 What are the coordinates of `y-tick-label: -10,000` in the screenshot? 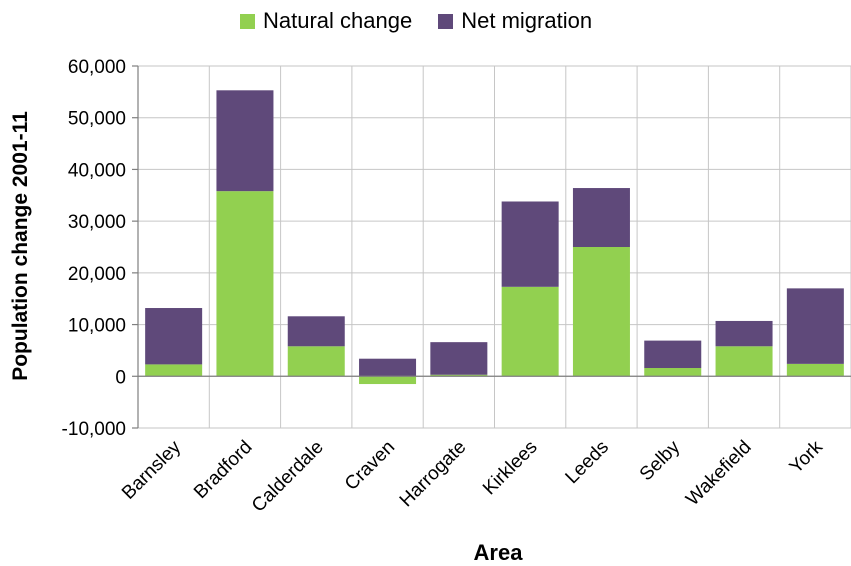 It's located at (94, 429).